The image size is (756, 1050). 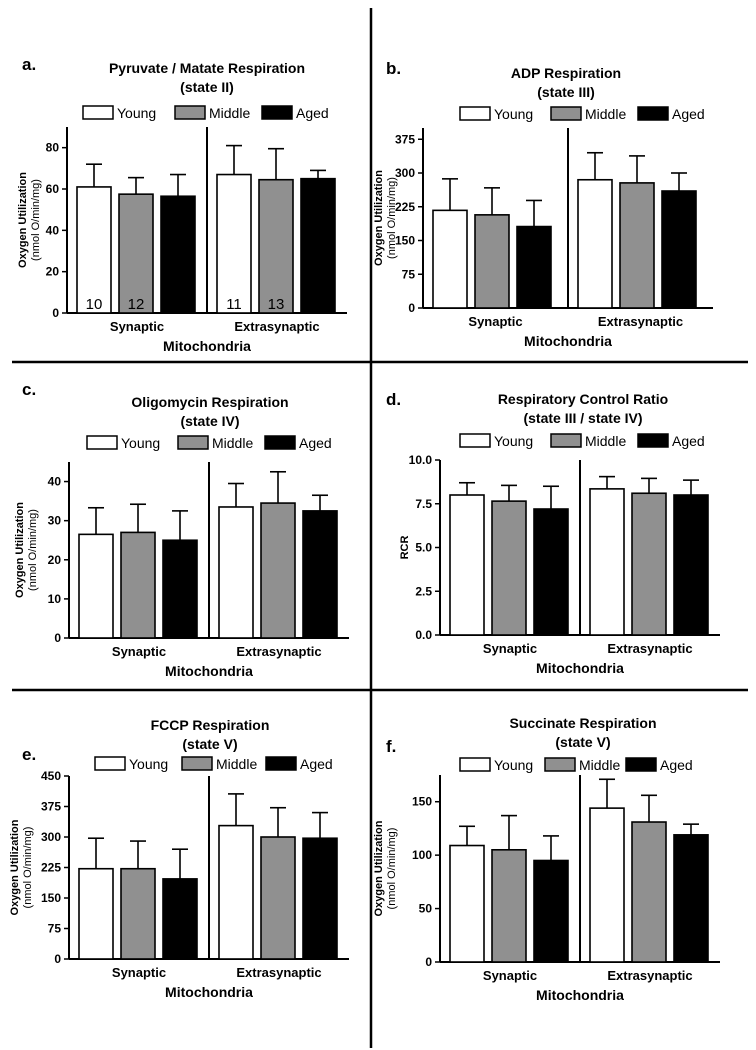 I want to click on y-tick-label: 75, so click(x=409, y=274).